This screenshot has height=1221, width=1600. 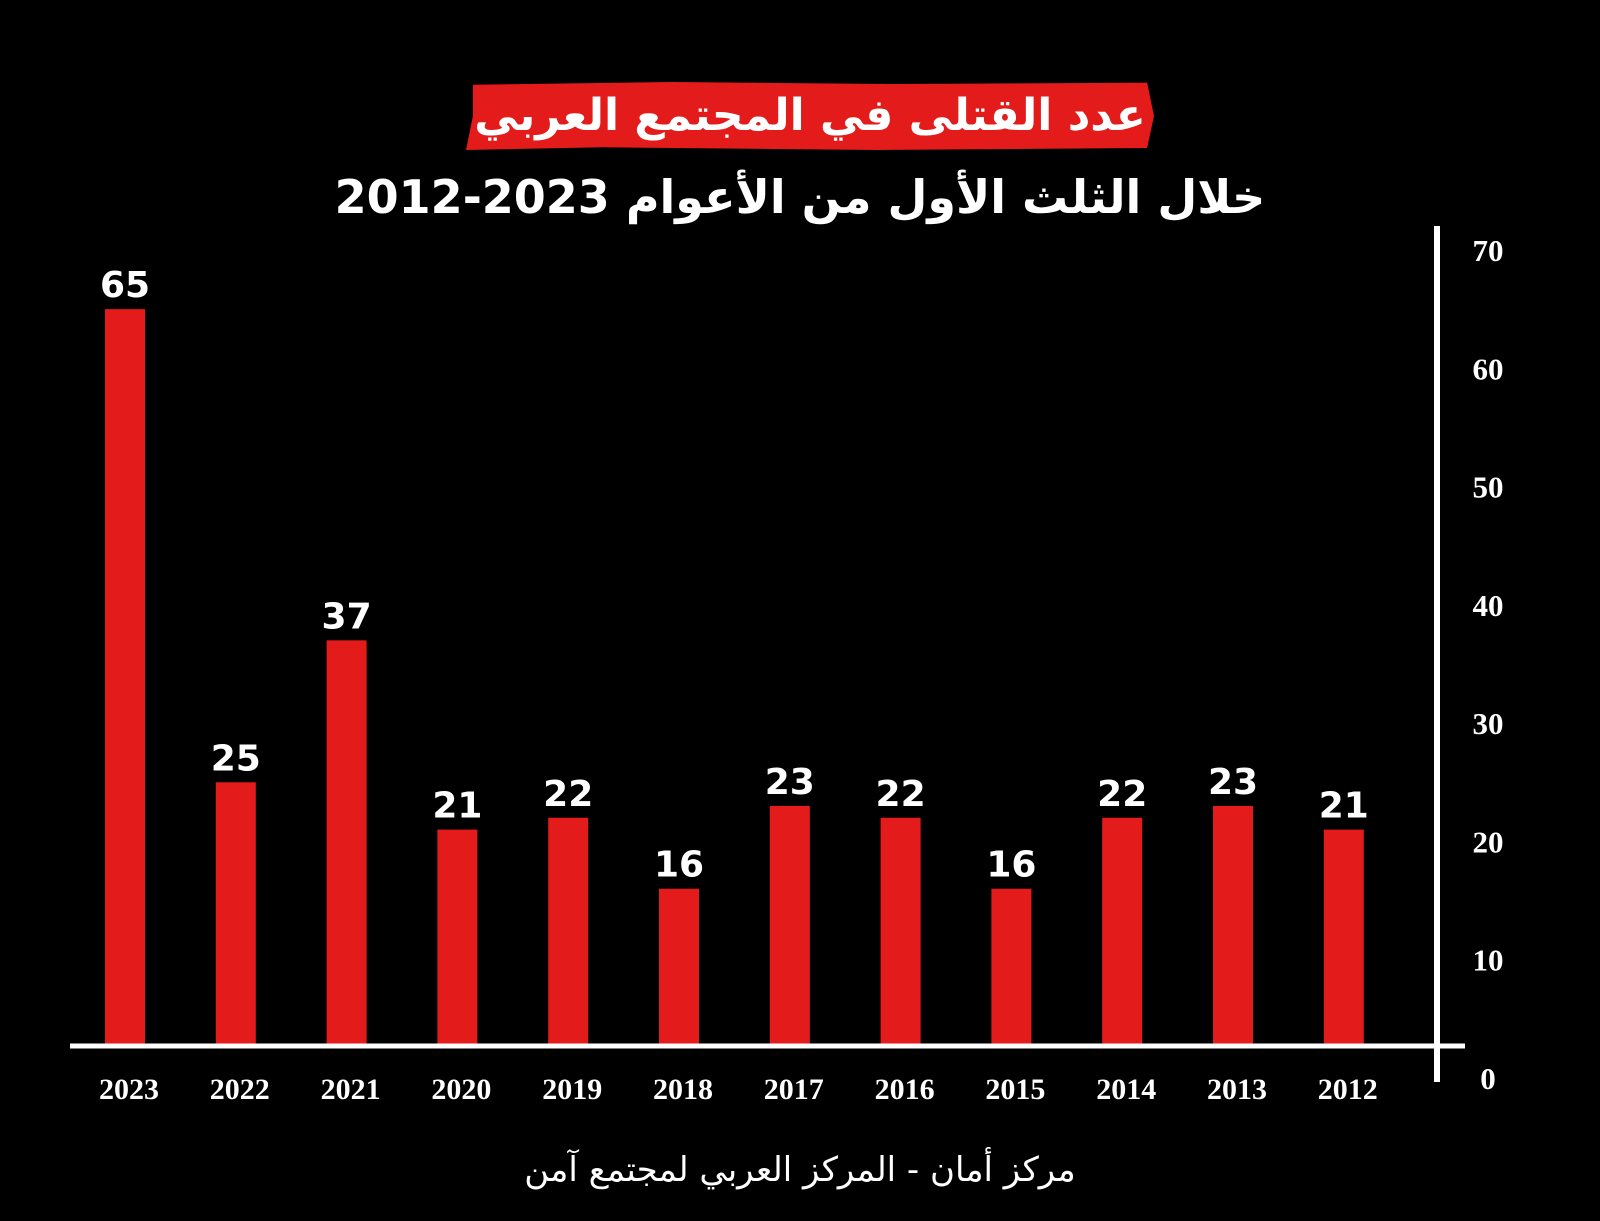 What do you see at coordinates (900, 930) in the screenshot?
I see `bar-2016` at bounding box center [900, 930].